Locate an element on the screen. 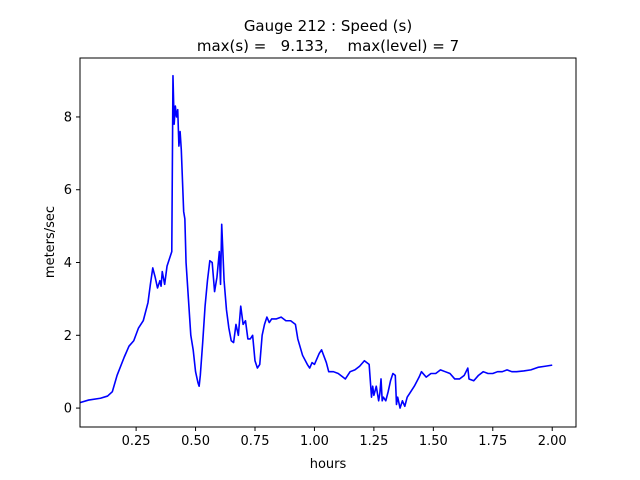  y-axis-label: meters/sec is located at coordinates (50, 242).